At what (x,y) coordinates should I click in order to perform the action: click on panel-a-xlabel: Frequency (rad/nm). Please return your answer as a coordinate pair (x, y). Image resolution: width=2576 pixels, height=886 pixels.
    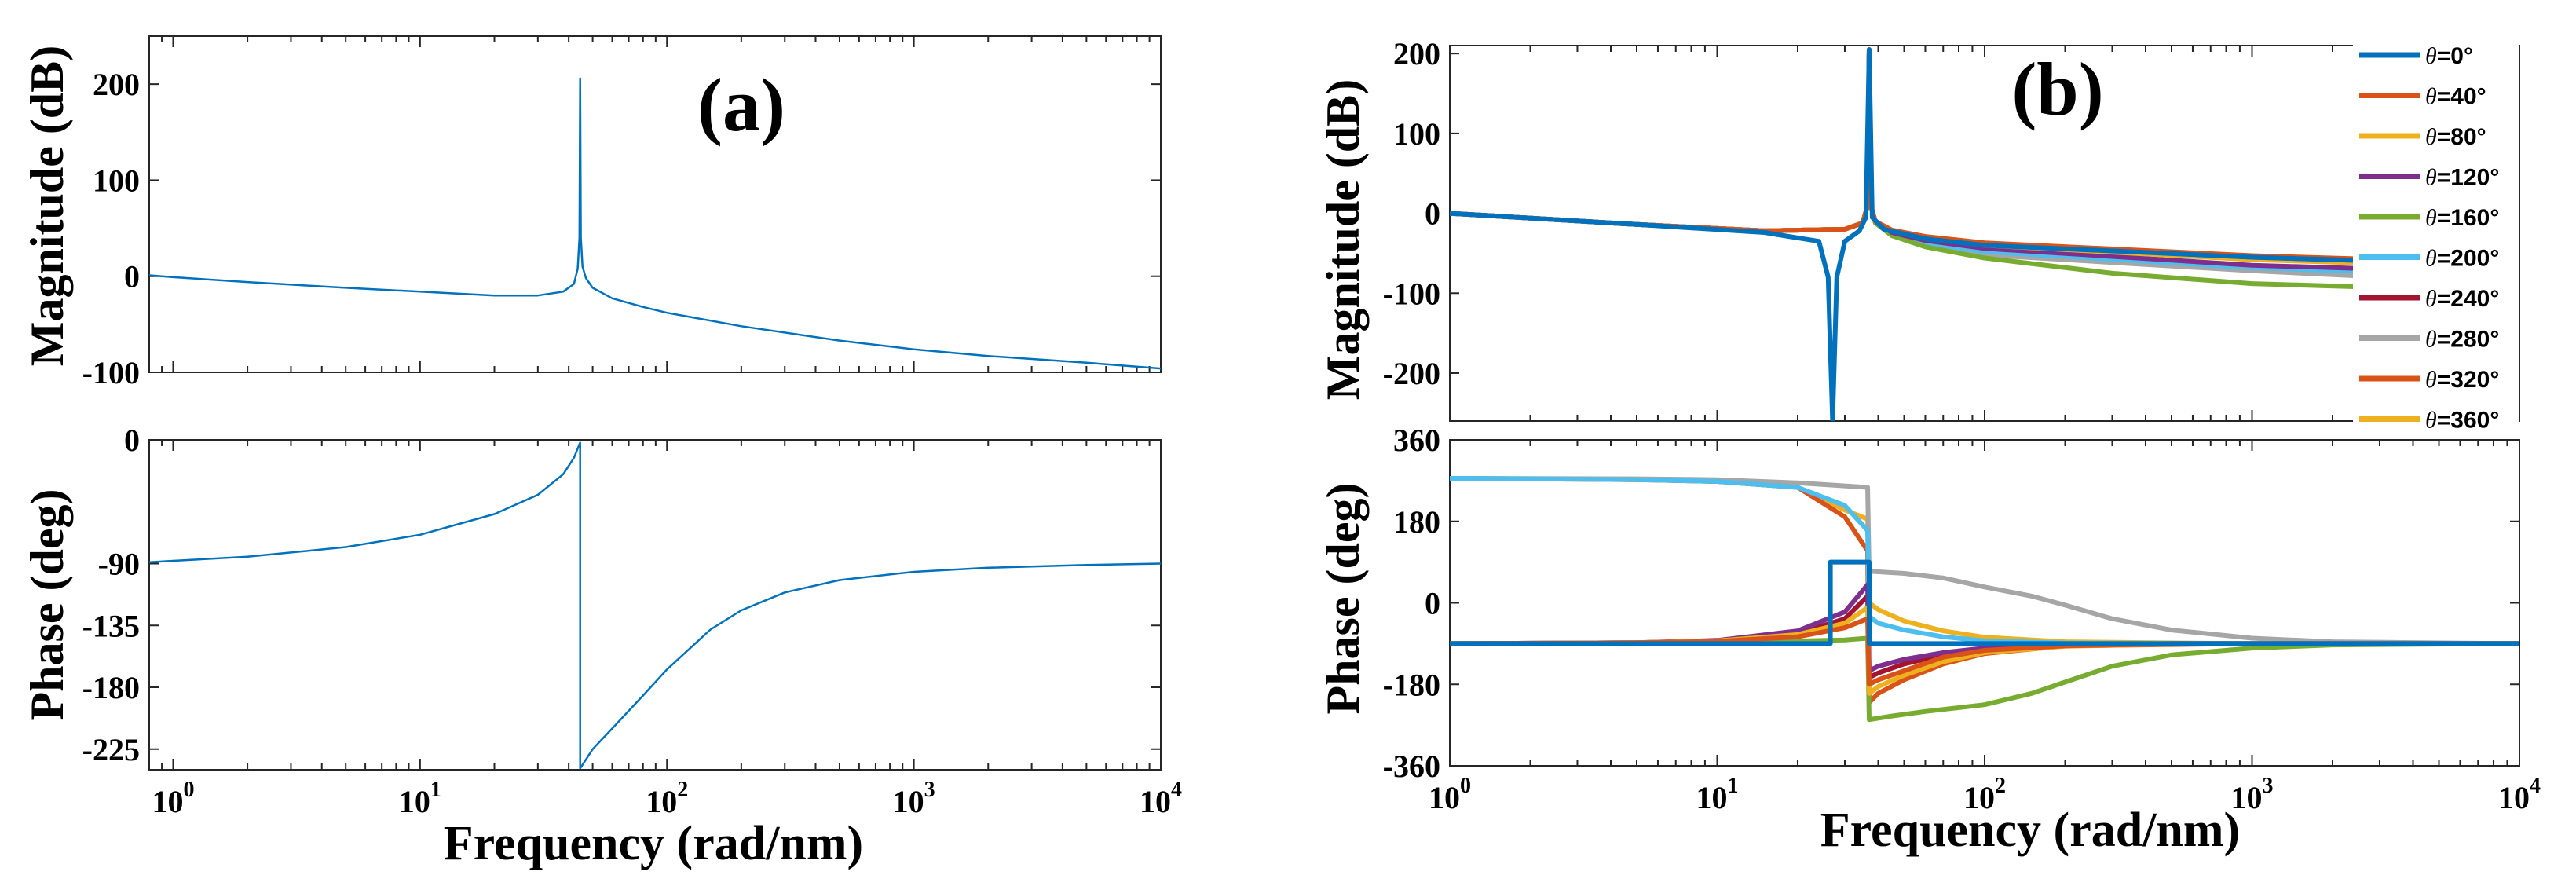
    Looking at the image, I should click on (654, 843).